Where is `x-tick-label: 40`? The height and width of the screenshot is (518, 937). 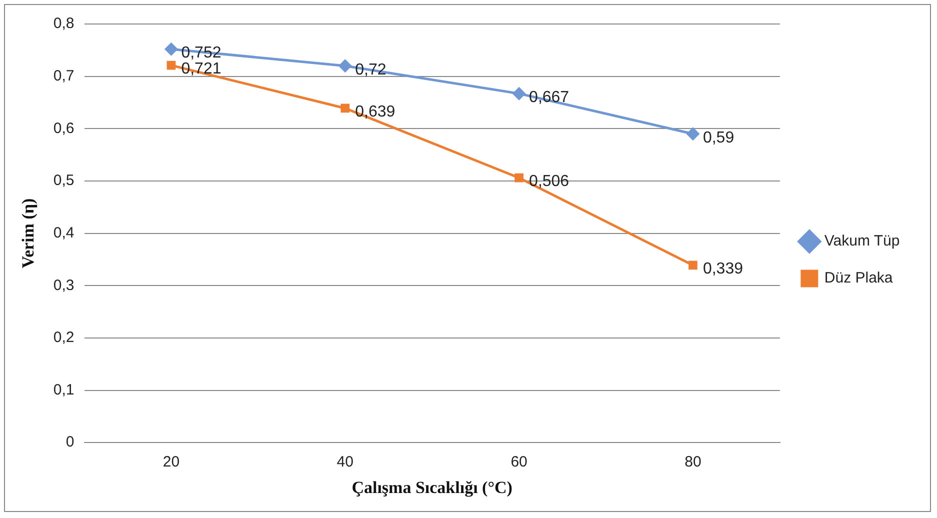
x-tick-label: 40 is located at coordinates (345, 462).